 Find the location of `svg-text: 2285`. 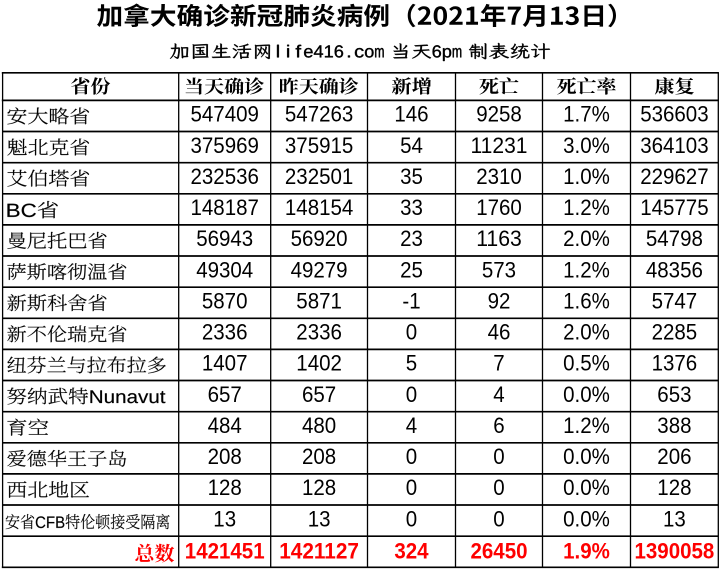

svg-text: 2285 is located at coordinates (675, 332).